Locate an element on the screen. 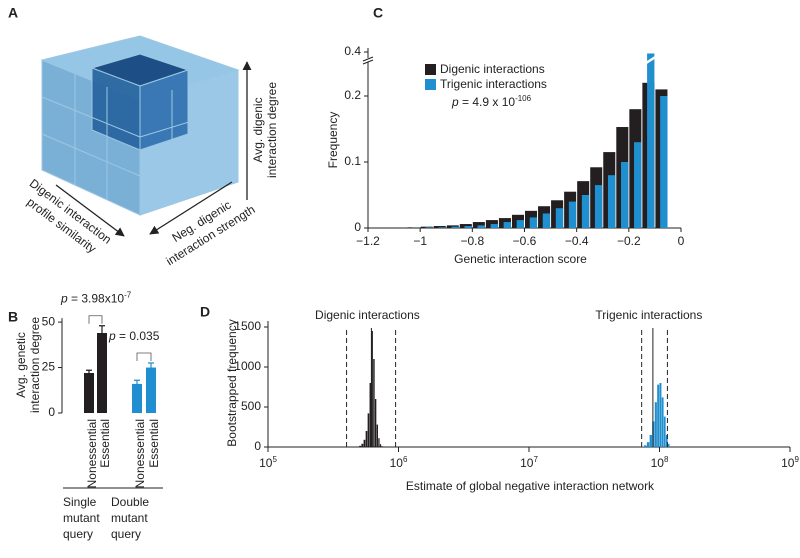  y-tick-label: 50 is located at coordinates (49, 321).